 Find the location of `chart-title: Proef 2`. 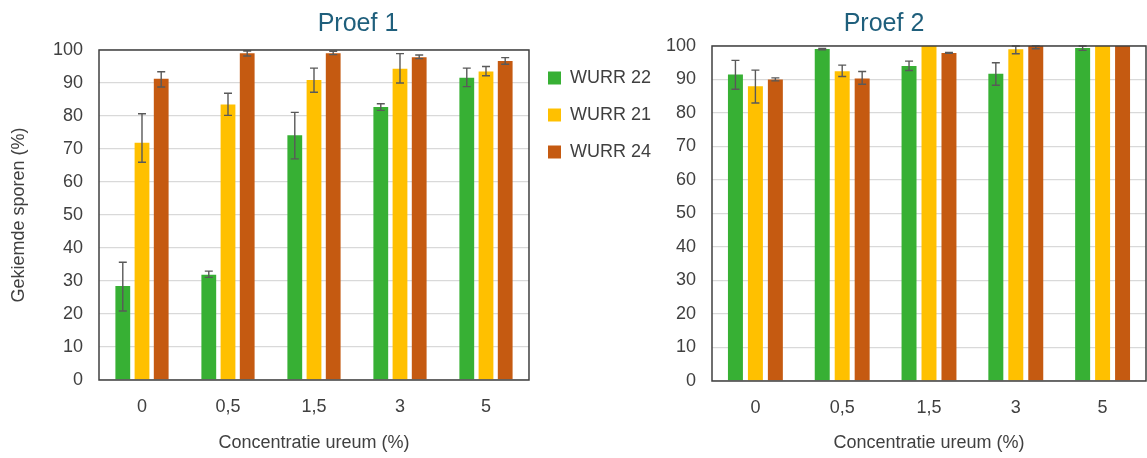

chart-title: Proef 2 is located at coordinates (884, 22).